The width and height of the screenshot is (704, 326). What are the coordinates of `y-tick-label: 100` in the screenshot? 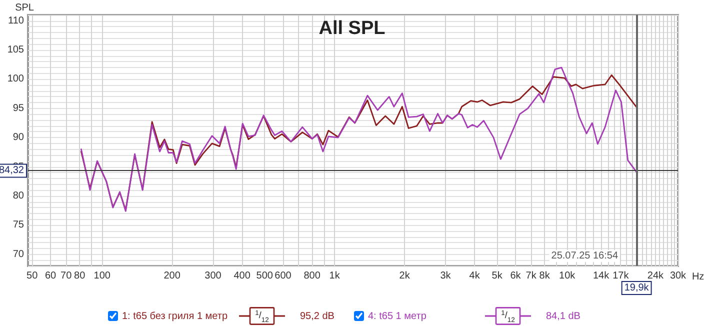 It's located at (15, 79).